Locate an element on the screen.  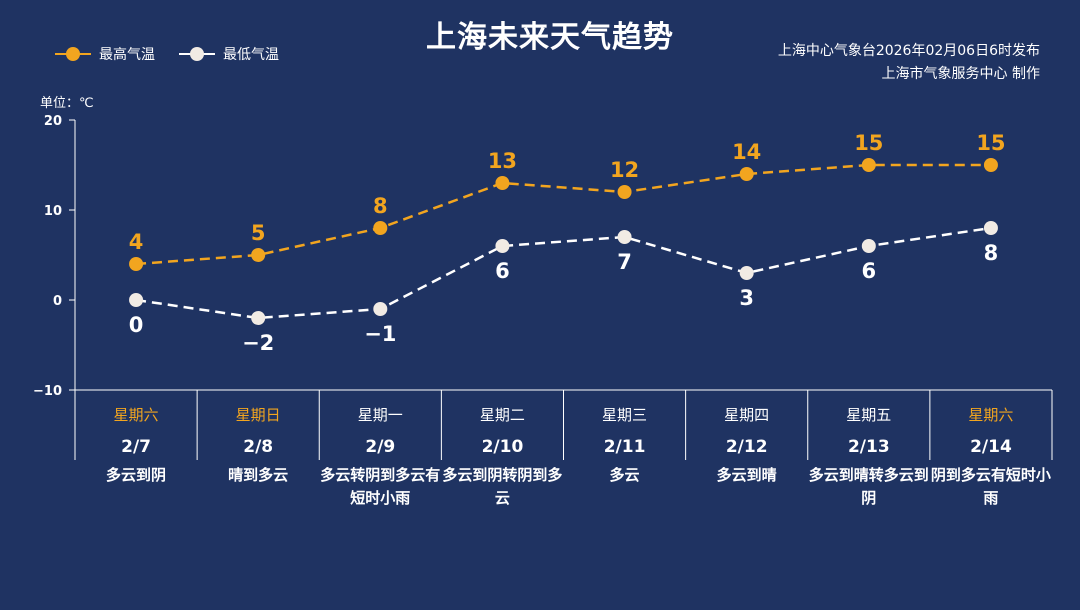
date-label: 2/11 is located at coordinates (625, 447).